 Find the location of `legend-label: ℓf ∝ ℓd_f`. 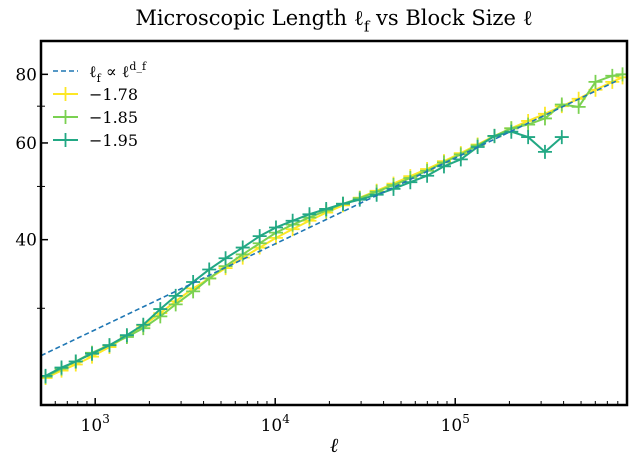

legend-label: ℓf ∝ ℓd_f is located at coordinates (118, 72).